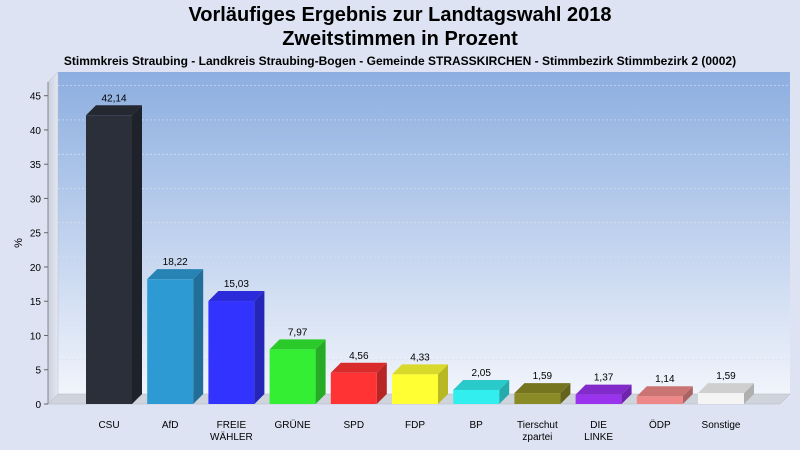  What do you see at coordinates (170, 425) in the screenshot?
I see `x-tick-label: AfD` at bounding box center [170, 425].